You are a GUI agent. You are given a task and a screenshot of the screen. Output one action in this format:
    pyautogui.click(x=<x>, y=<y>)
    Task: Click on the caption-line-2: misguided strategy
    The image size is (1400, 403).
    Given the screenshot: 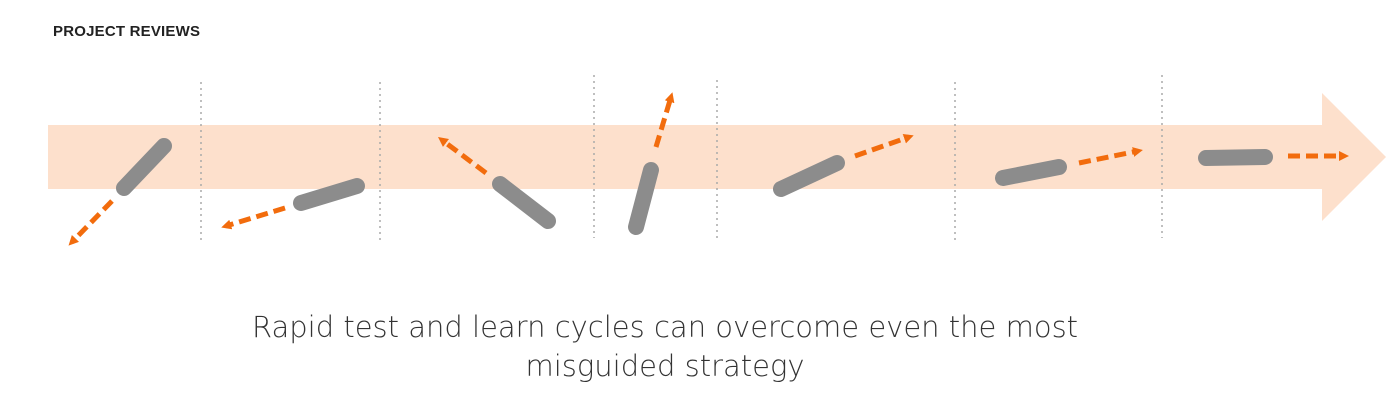 What is the action you would take?
    pyautogui.click(x=665, y=366)
    